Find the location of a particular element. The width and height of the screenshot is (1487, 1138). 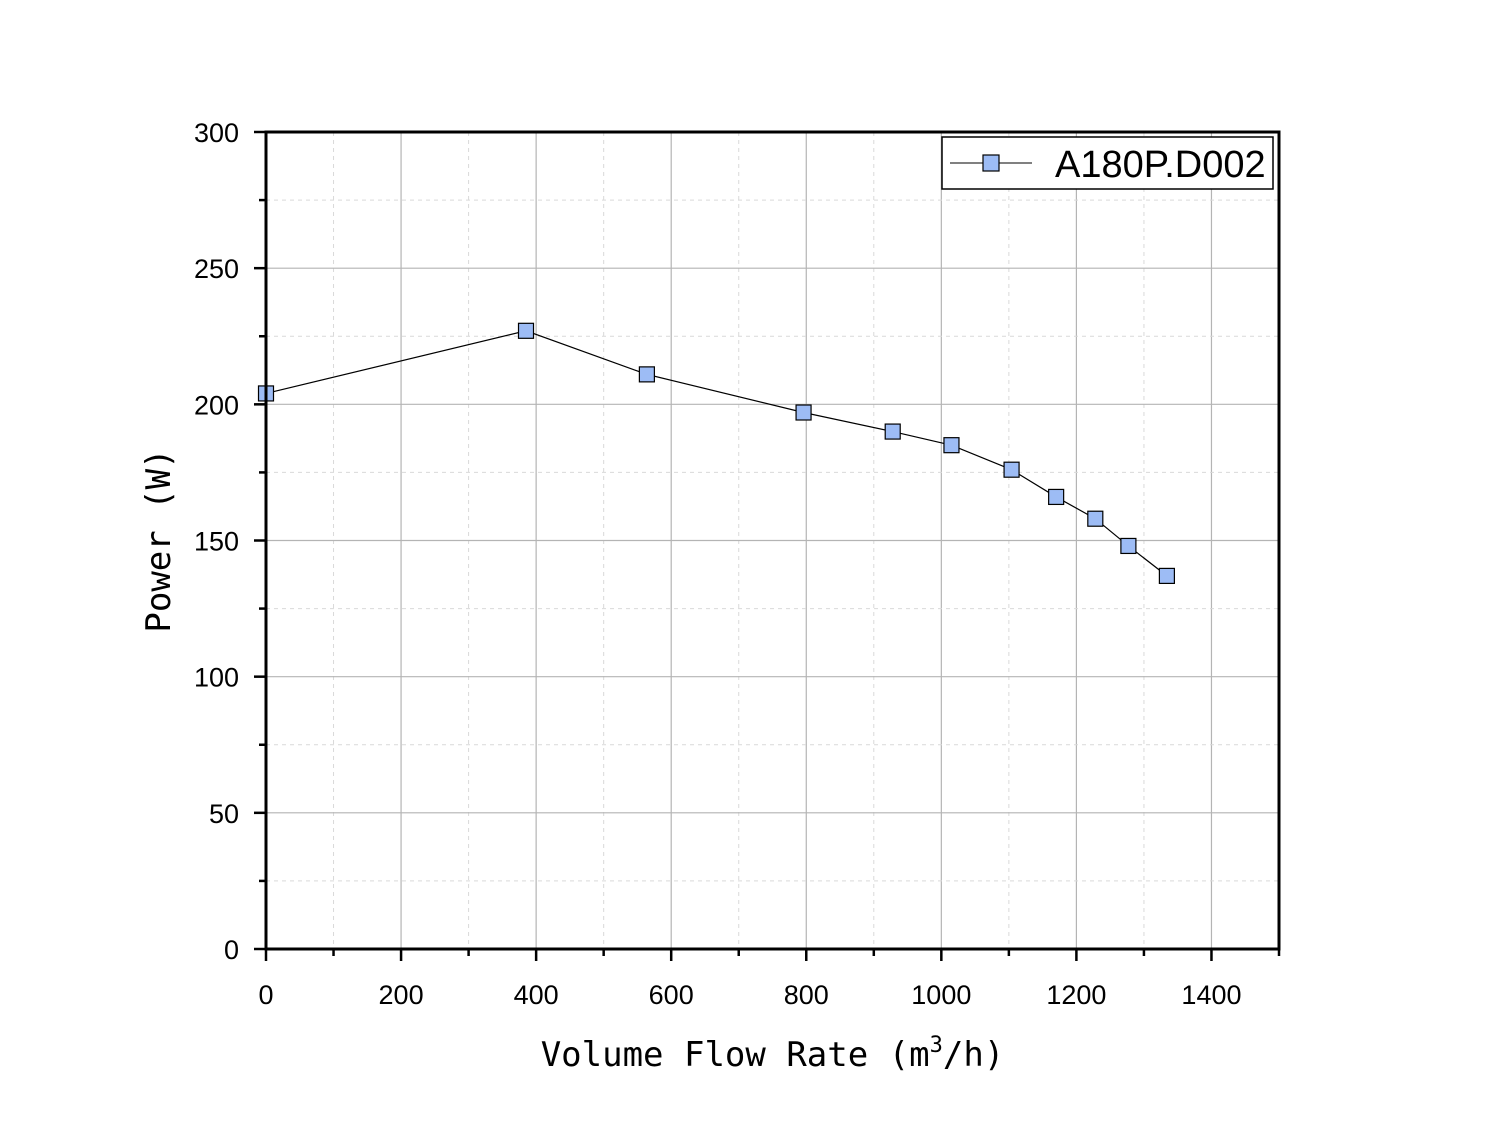

y-tick-label: 150 is located at coordinates (216, 542).